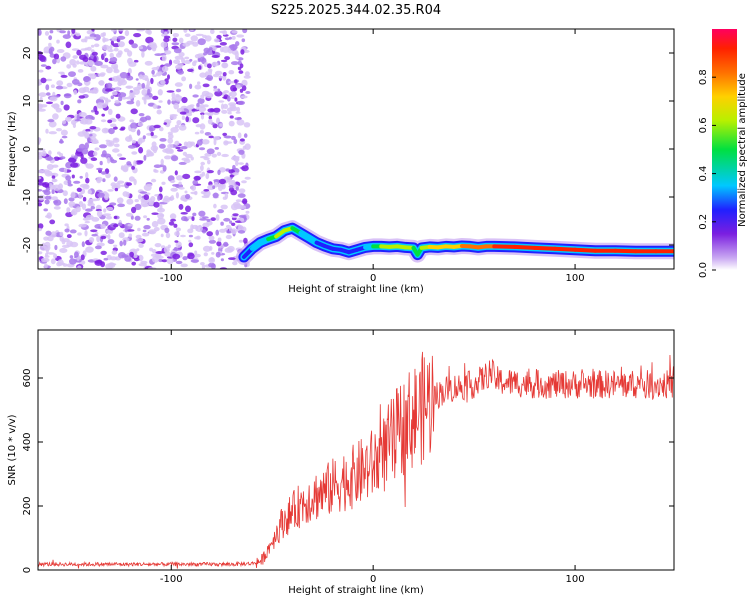  Describe the element at coordinates (565, 249) in the screenshot. I see `ridge-core-segment` at that location.